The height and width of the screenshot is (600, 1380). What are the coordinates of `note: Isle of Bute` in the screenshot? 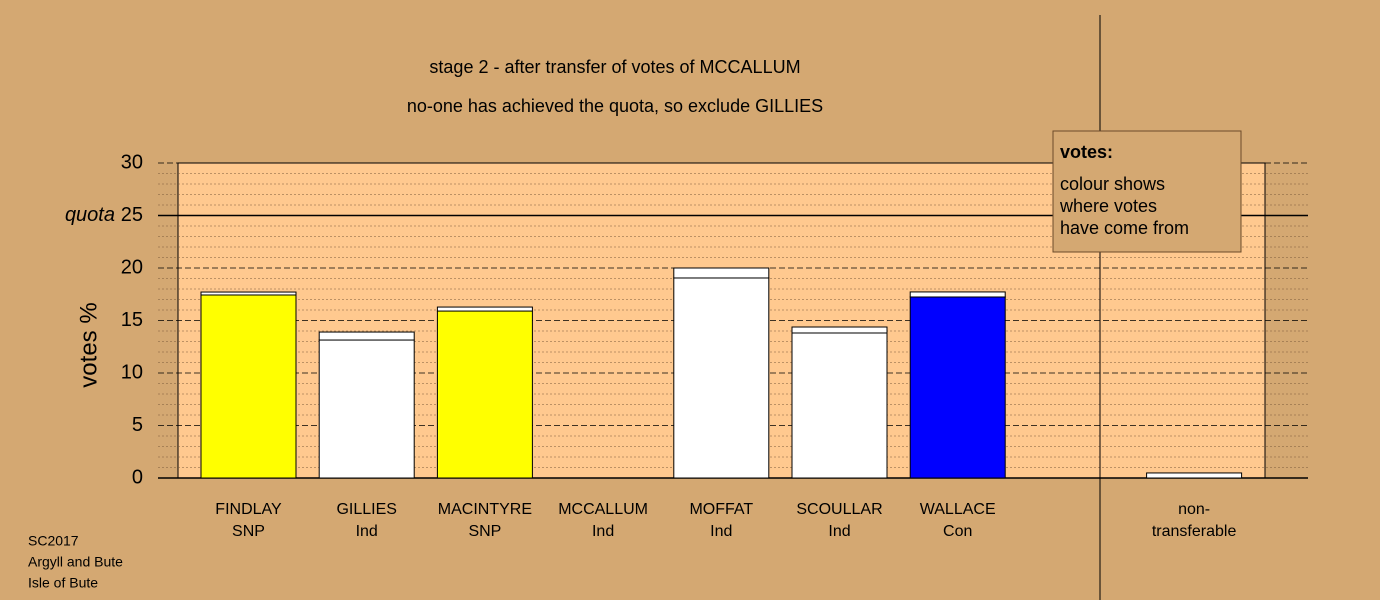 It's located at (63, 583).